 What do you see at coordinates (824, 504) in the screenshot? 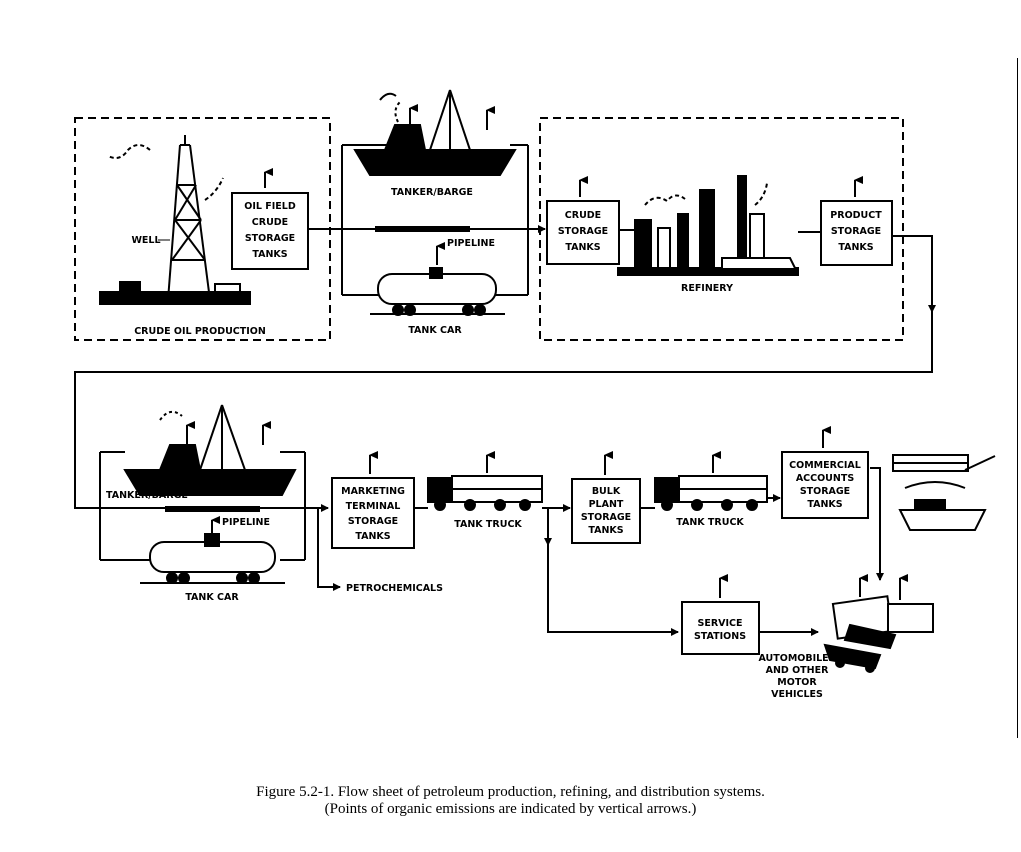
I see `commercial-tanks-label: TANKS` at bounding box center [824, 504].